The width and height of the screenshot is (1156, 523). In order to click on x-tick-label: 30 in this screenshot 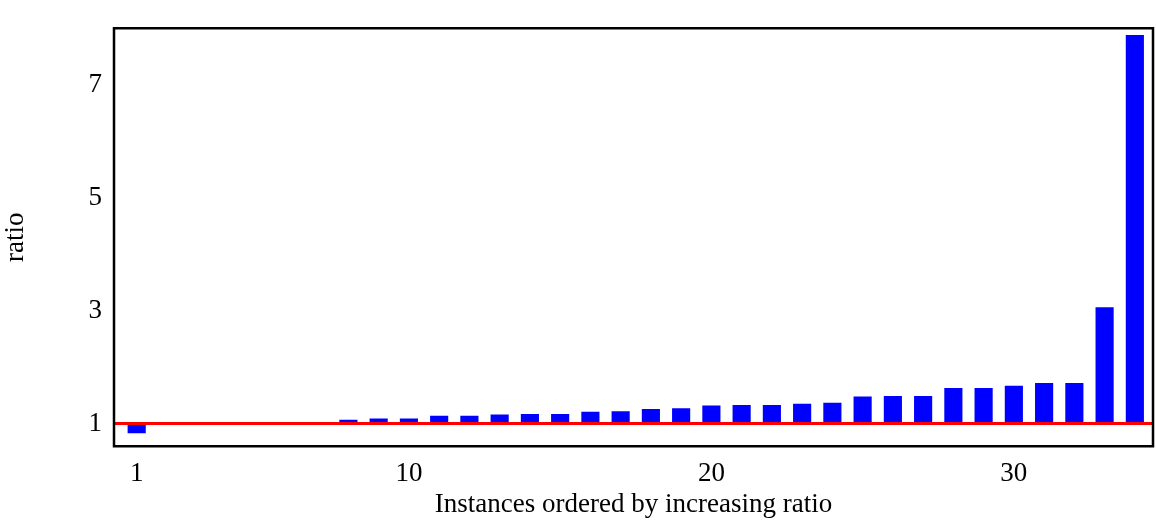, I will do `click(1014, 472)`.